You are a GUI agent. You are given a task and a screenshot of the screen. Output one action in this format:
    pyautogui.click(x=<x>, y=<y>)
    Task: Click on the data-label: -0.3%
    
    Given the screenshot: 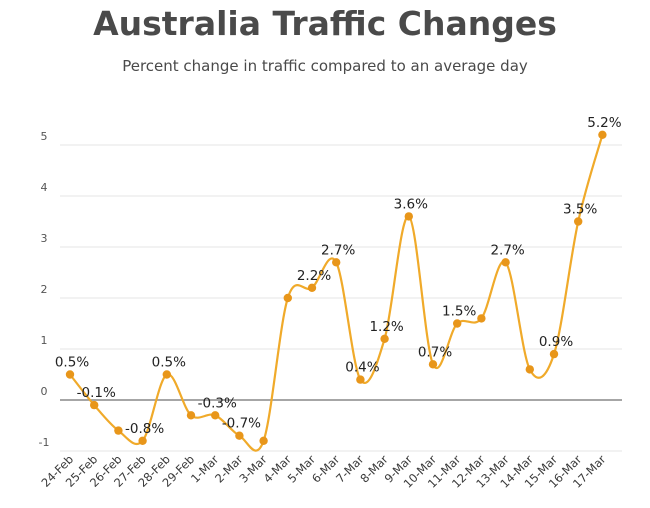 What is the action you would take?
    pyautogui.click(x=217, y=403)
    